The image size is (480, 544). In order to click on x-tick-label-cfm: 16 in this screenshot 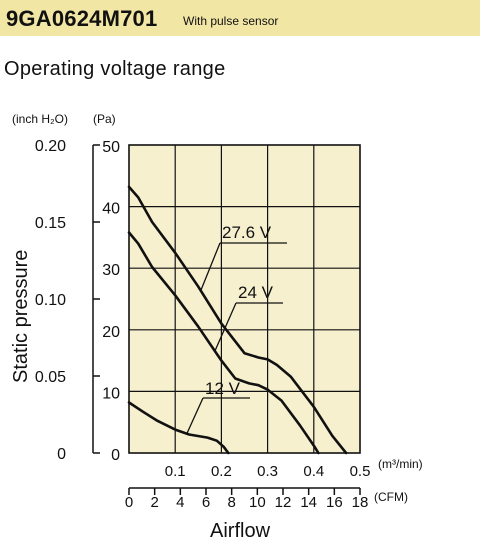, I will do `click(334, 502)`.